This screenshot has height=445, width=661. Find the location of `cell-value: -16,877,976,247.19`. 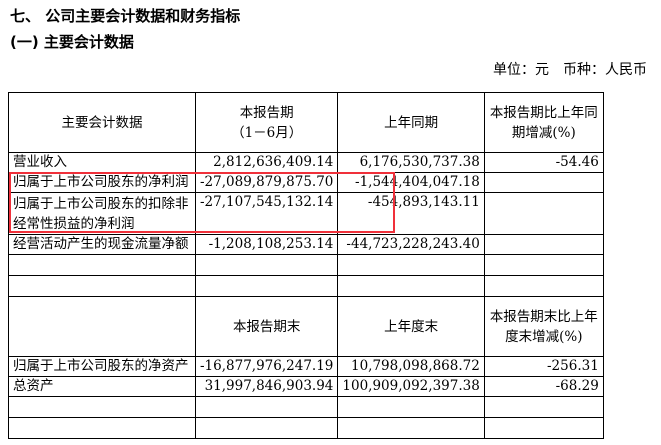

cell-value: -16,877,976,247.19 is located at coordinates (266, 366).